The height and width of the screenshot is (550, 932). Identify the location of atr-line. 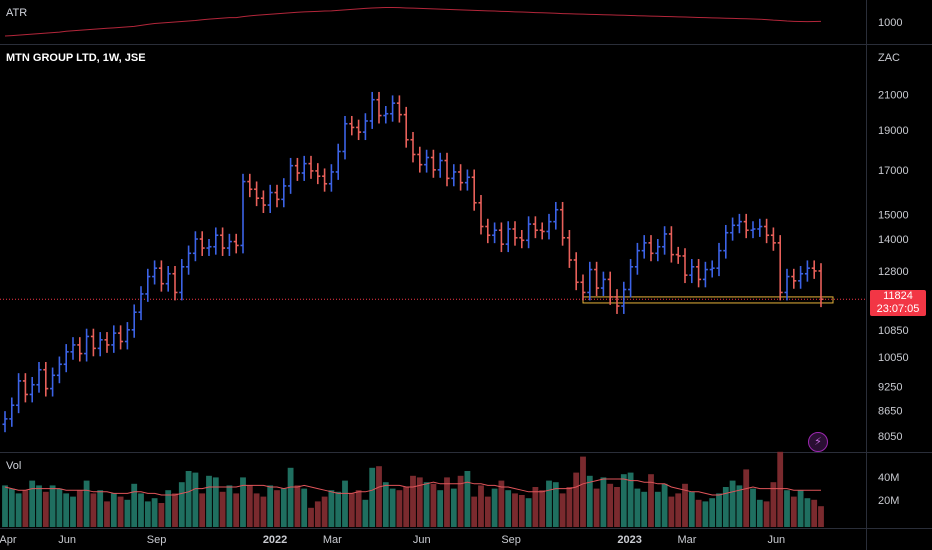
(413, 21).